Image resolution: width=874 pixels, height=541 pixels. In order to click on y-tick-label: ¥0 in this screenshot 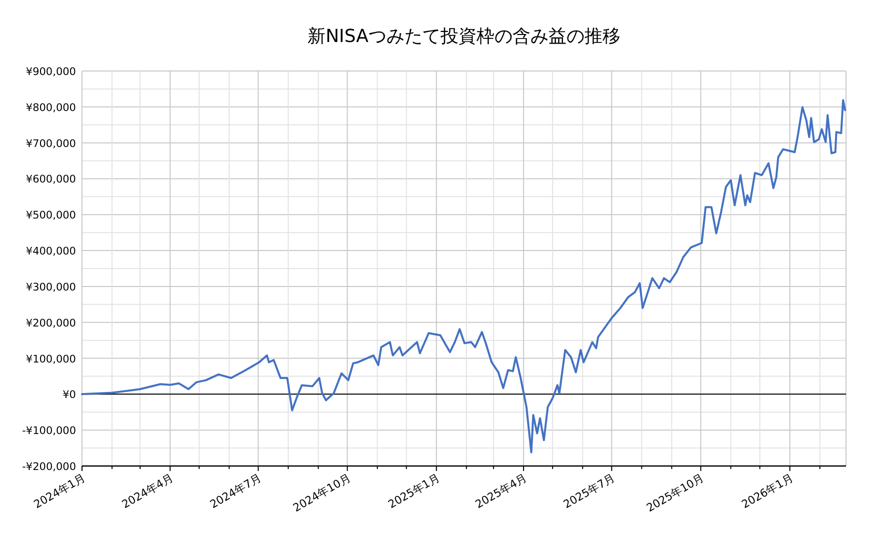, I will do `click(69, 395)`.